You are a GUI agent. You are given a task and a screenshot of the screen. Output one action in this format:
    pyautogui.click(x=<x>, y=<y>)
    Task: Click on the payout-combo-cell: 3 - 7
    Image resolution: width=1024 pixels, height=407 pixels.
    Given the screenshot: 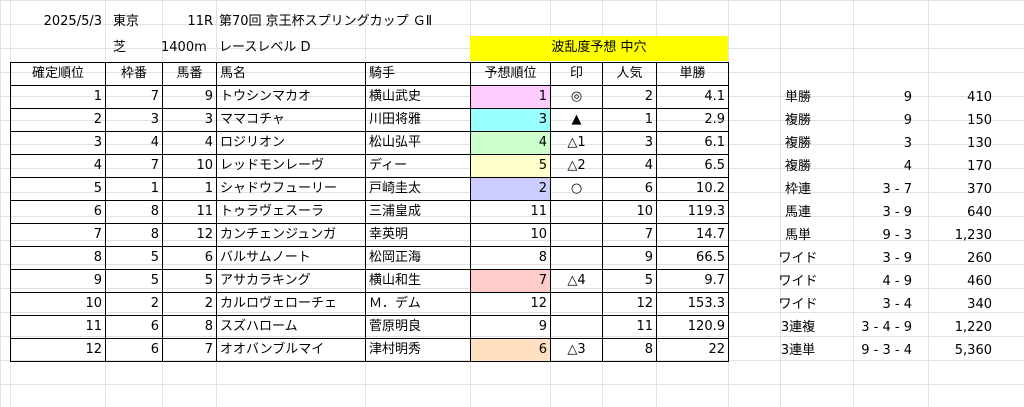 What is the action you would take?
    pyautogui.click(x=897, y=189)
    